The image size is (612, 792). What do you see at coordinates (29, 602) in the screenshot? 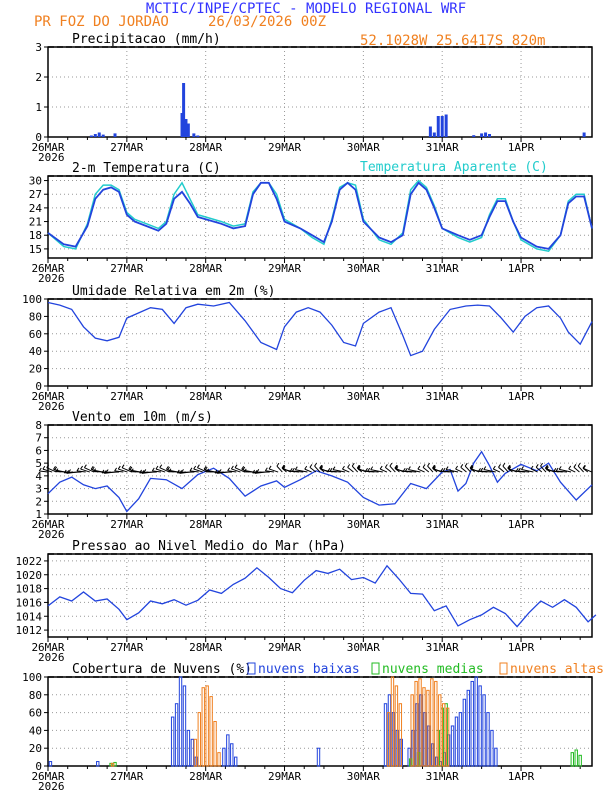
I see `y-tick-label: 1016` at bounding box center [29, 602].